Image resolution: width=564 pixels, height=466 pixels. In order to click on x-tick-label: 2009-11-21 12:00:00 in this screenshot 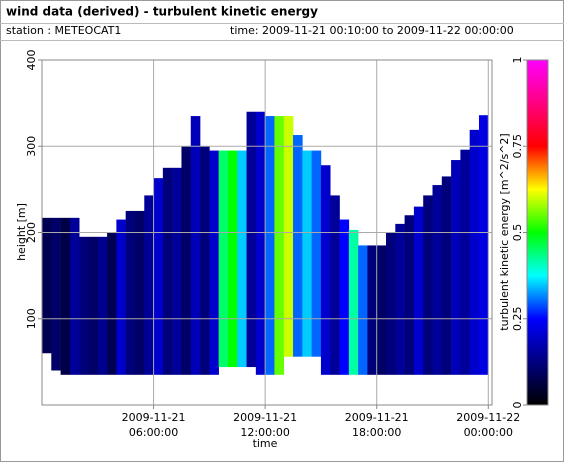, I will do `click(265, 425)`.